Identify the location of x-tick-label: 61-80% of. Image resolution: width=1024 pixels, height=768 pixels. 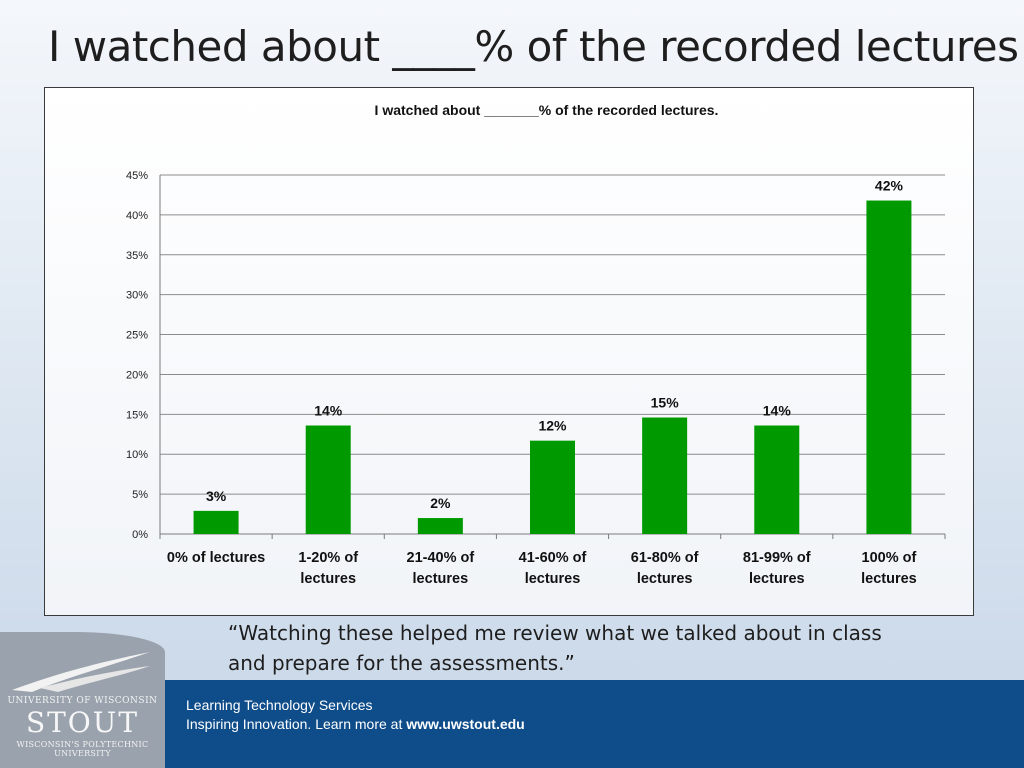
(665, 558).